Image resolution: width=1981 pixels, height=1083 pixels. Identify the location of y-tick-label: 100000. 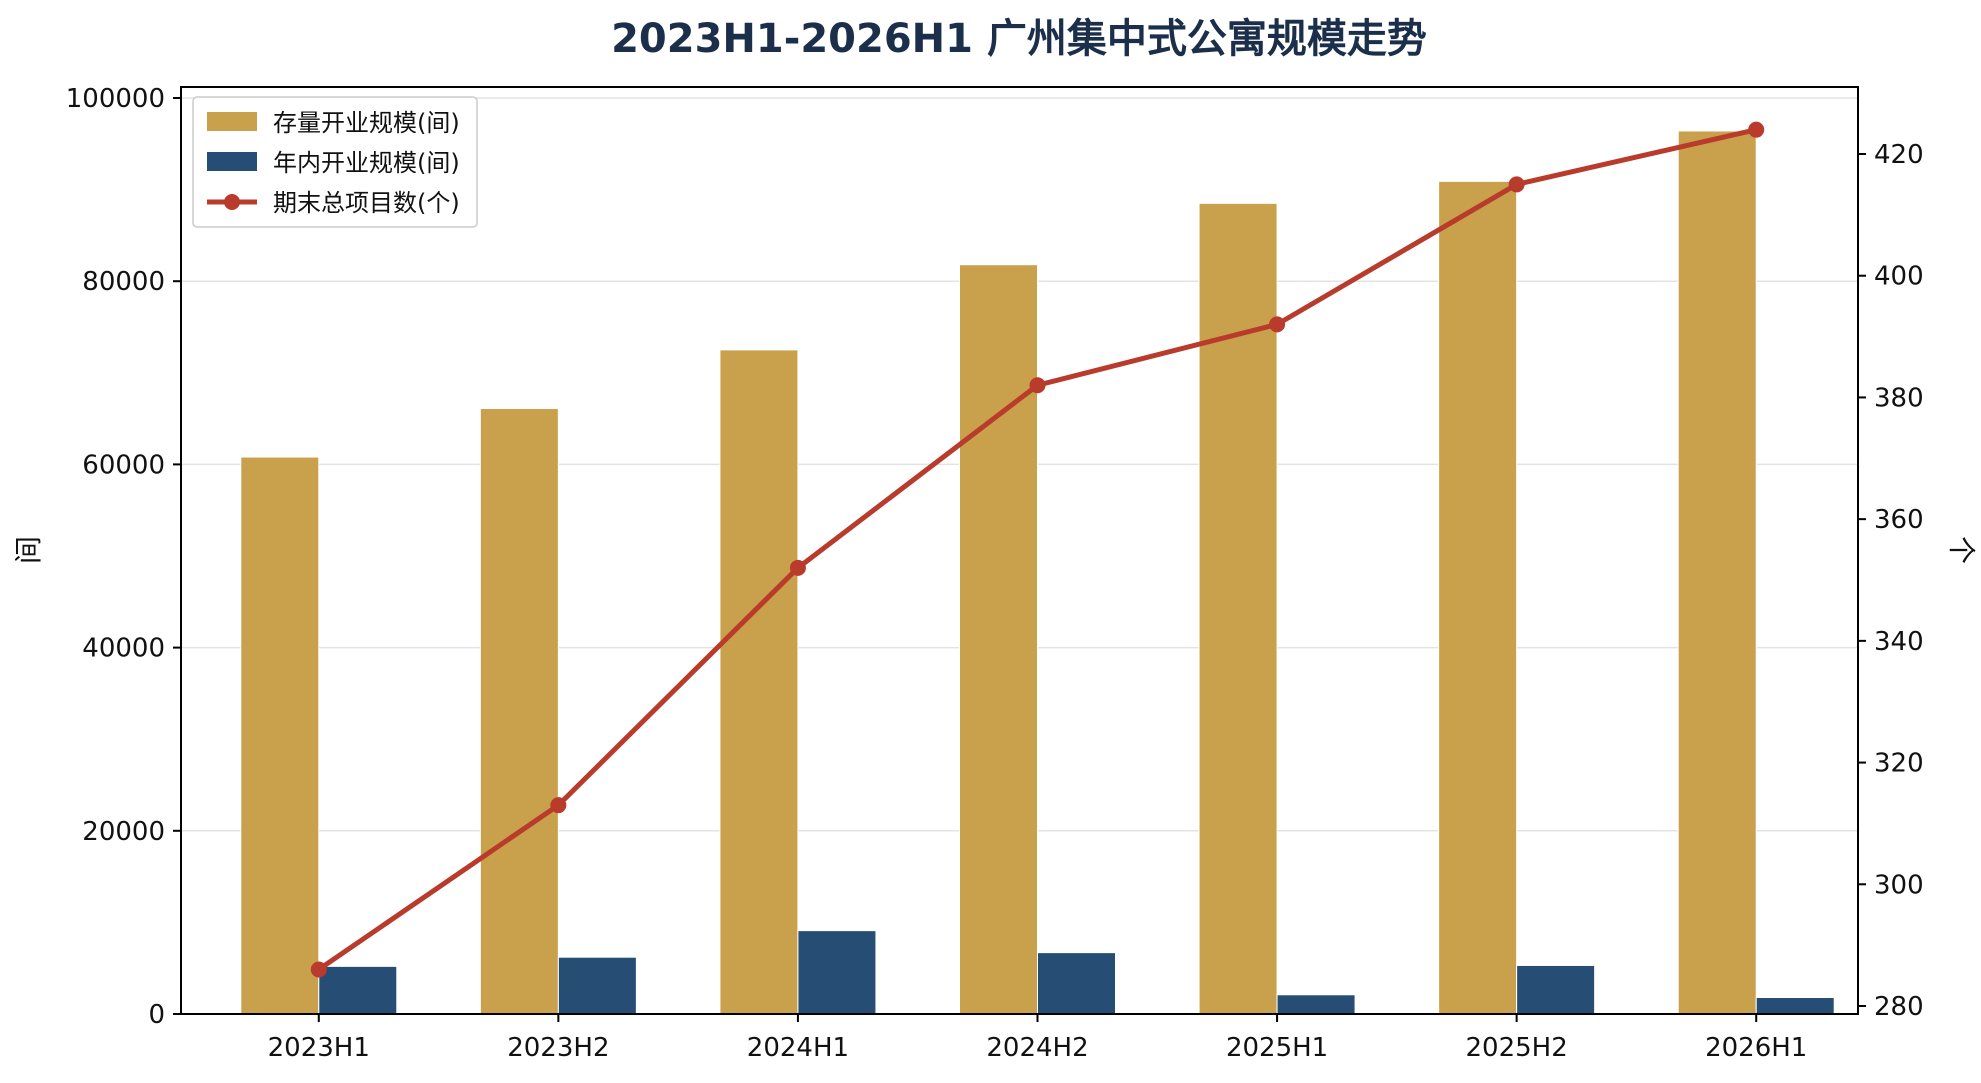
(115, 99).